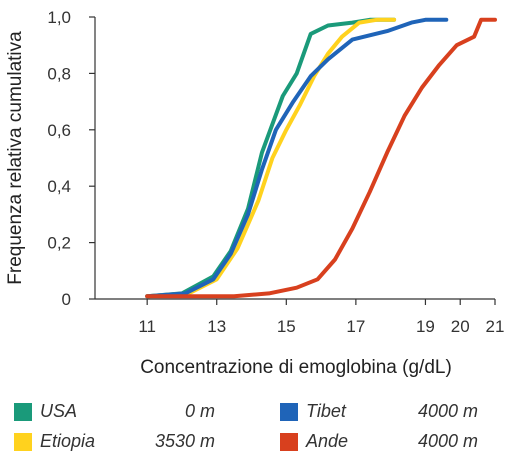 This screenshot has width=505, height=461. I want to click on x-tick-label: 15, so click(286, 326).